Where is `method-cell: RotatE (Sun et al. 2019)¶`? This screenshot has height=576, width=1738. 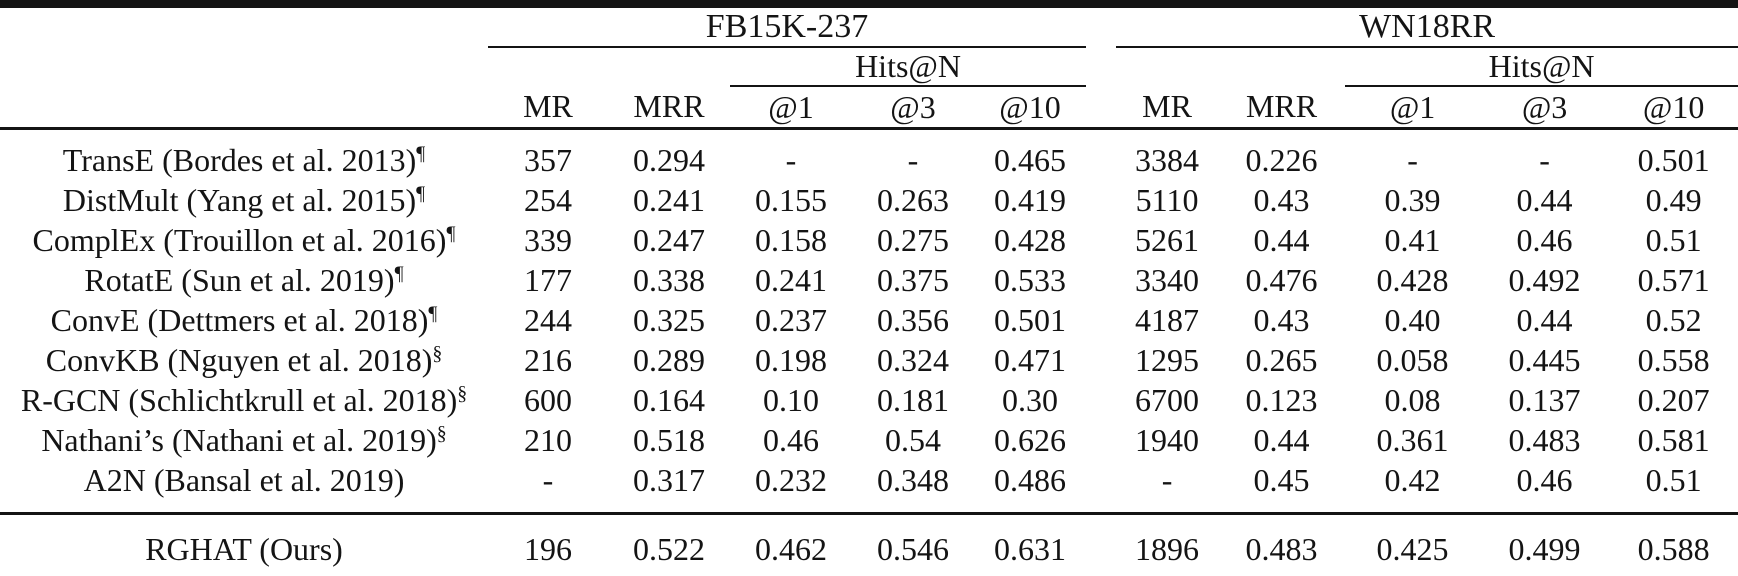
method-cell: RotatE (Sun et al. 2019)¶ is located at coordinates (244, 280).